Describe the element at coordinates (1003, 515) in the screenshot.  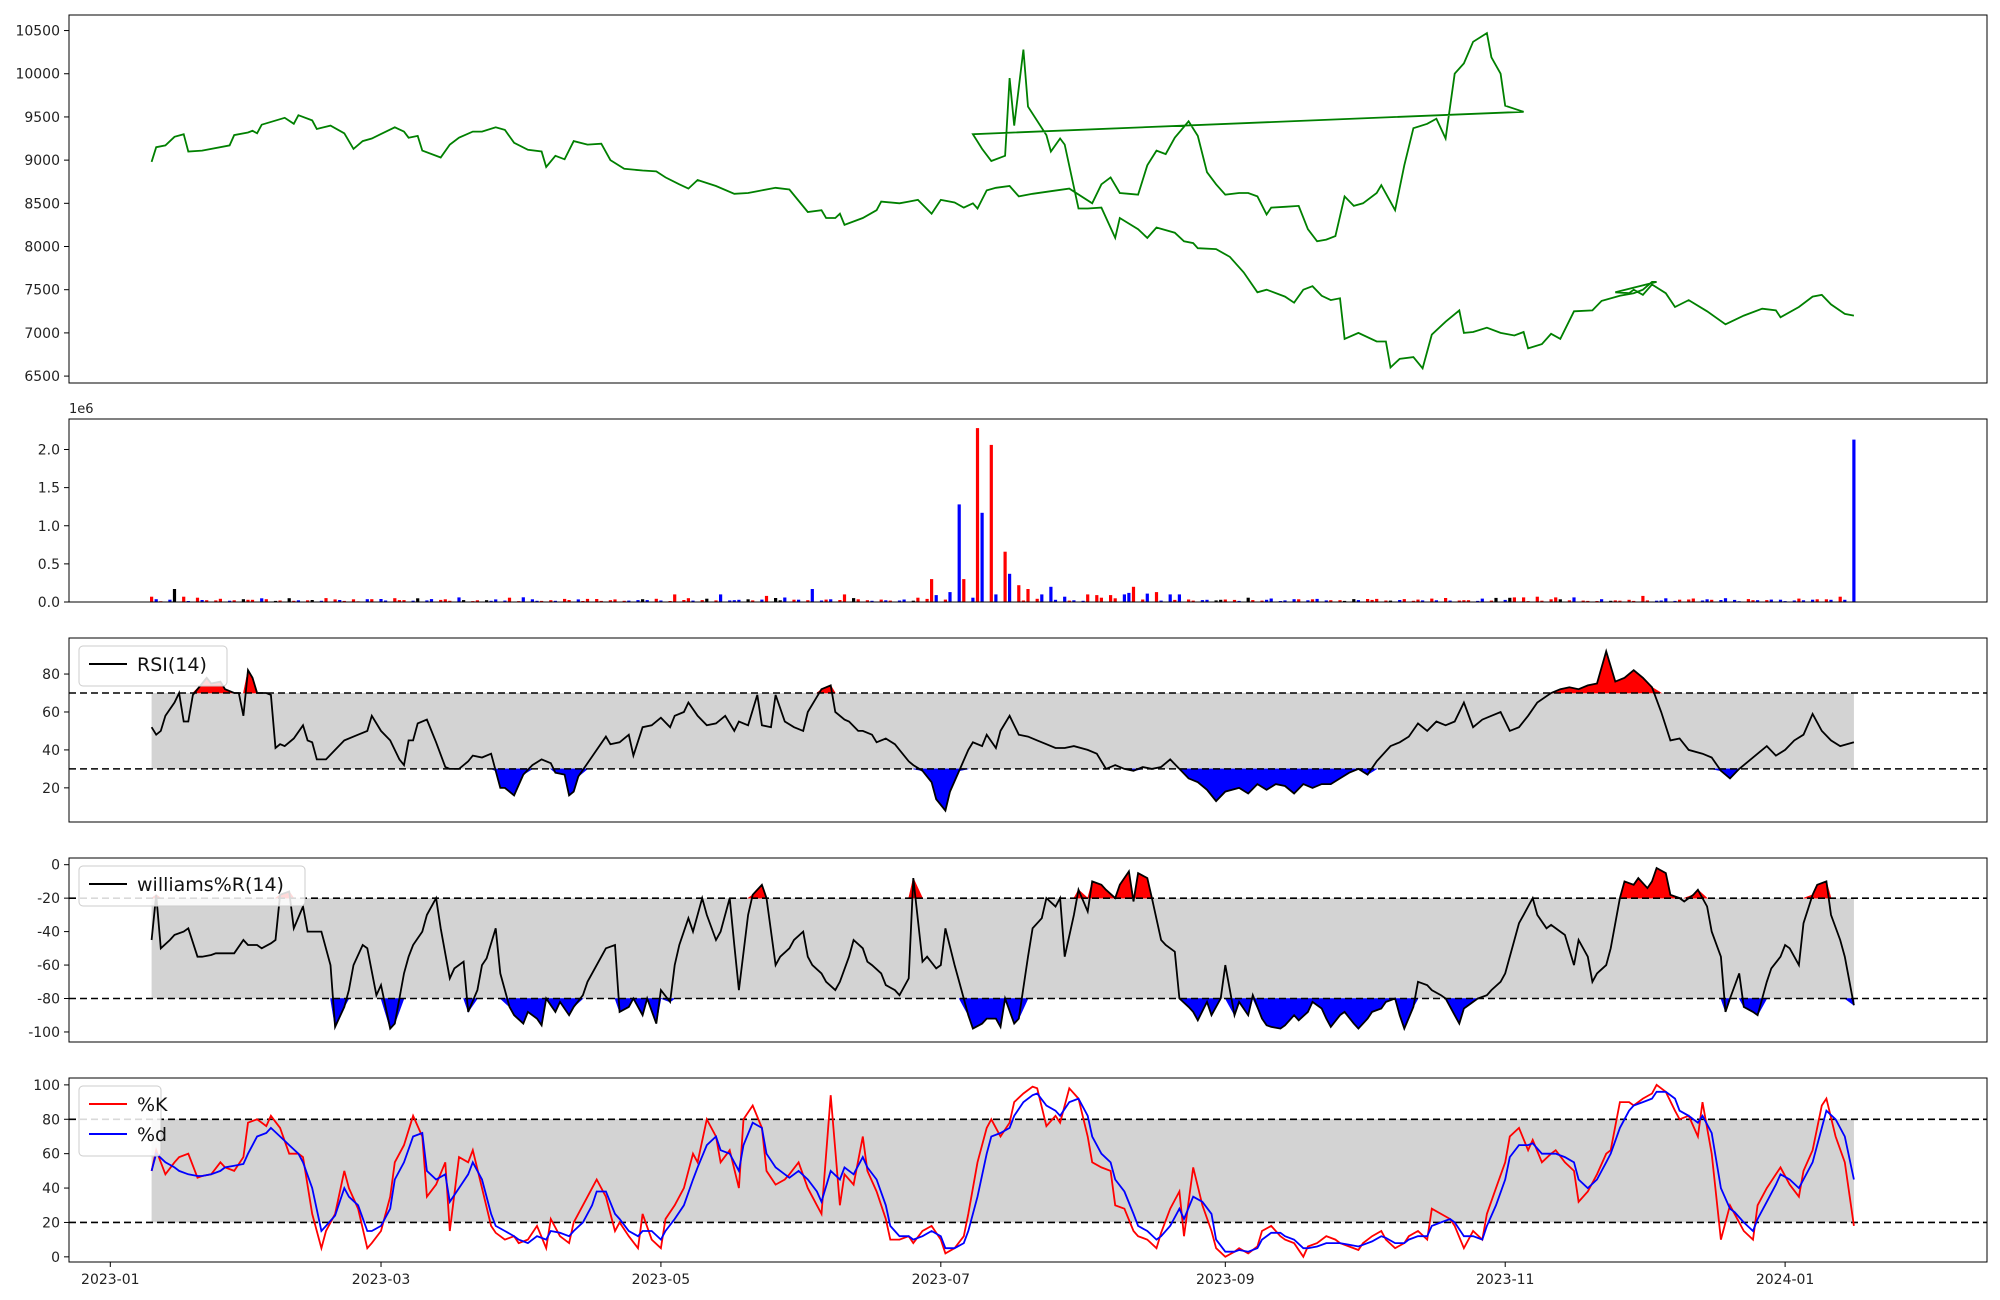
I see `volume-bars` at that location.